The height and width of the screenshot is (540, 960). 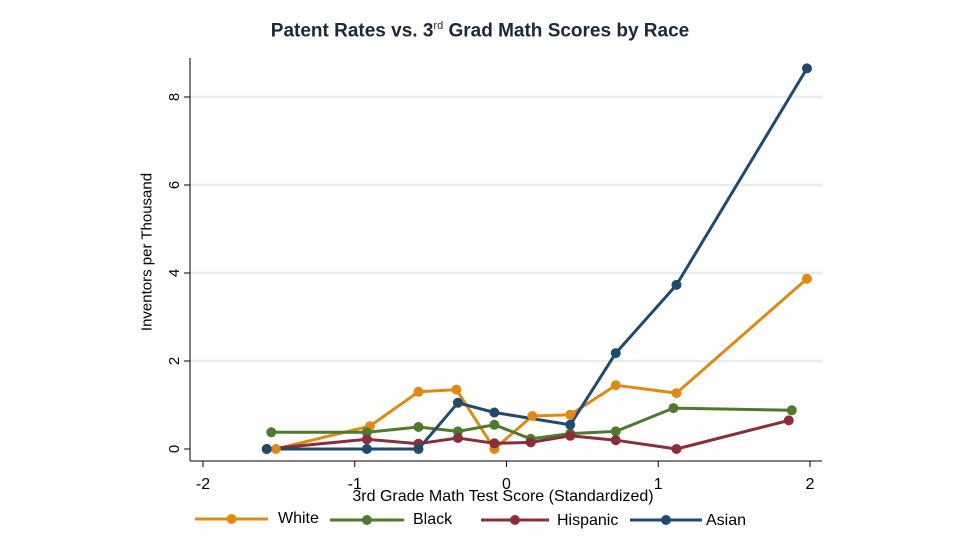 I want to click on y-tick-label: 4, so click(x=174, y=273).